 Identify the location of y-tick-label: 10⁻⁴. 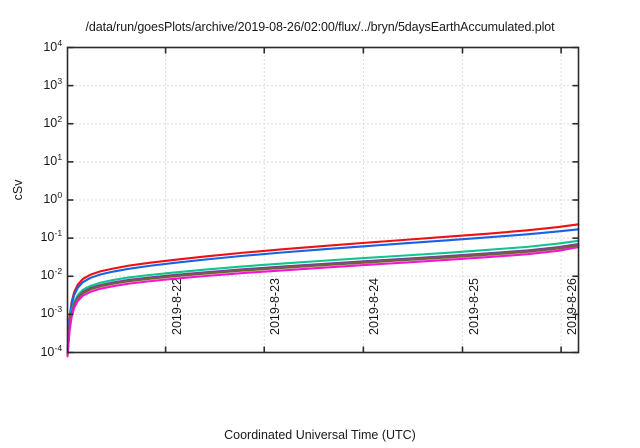
(51, 350).